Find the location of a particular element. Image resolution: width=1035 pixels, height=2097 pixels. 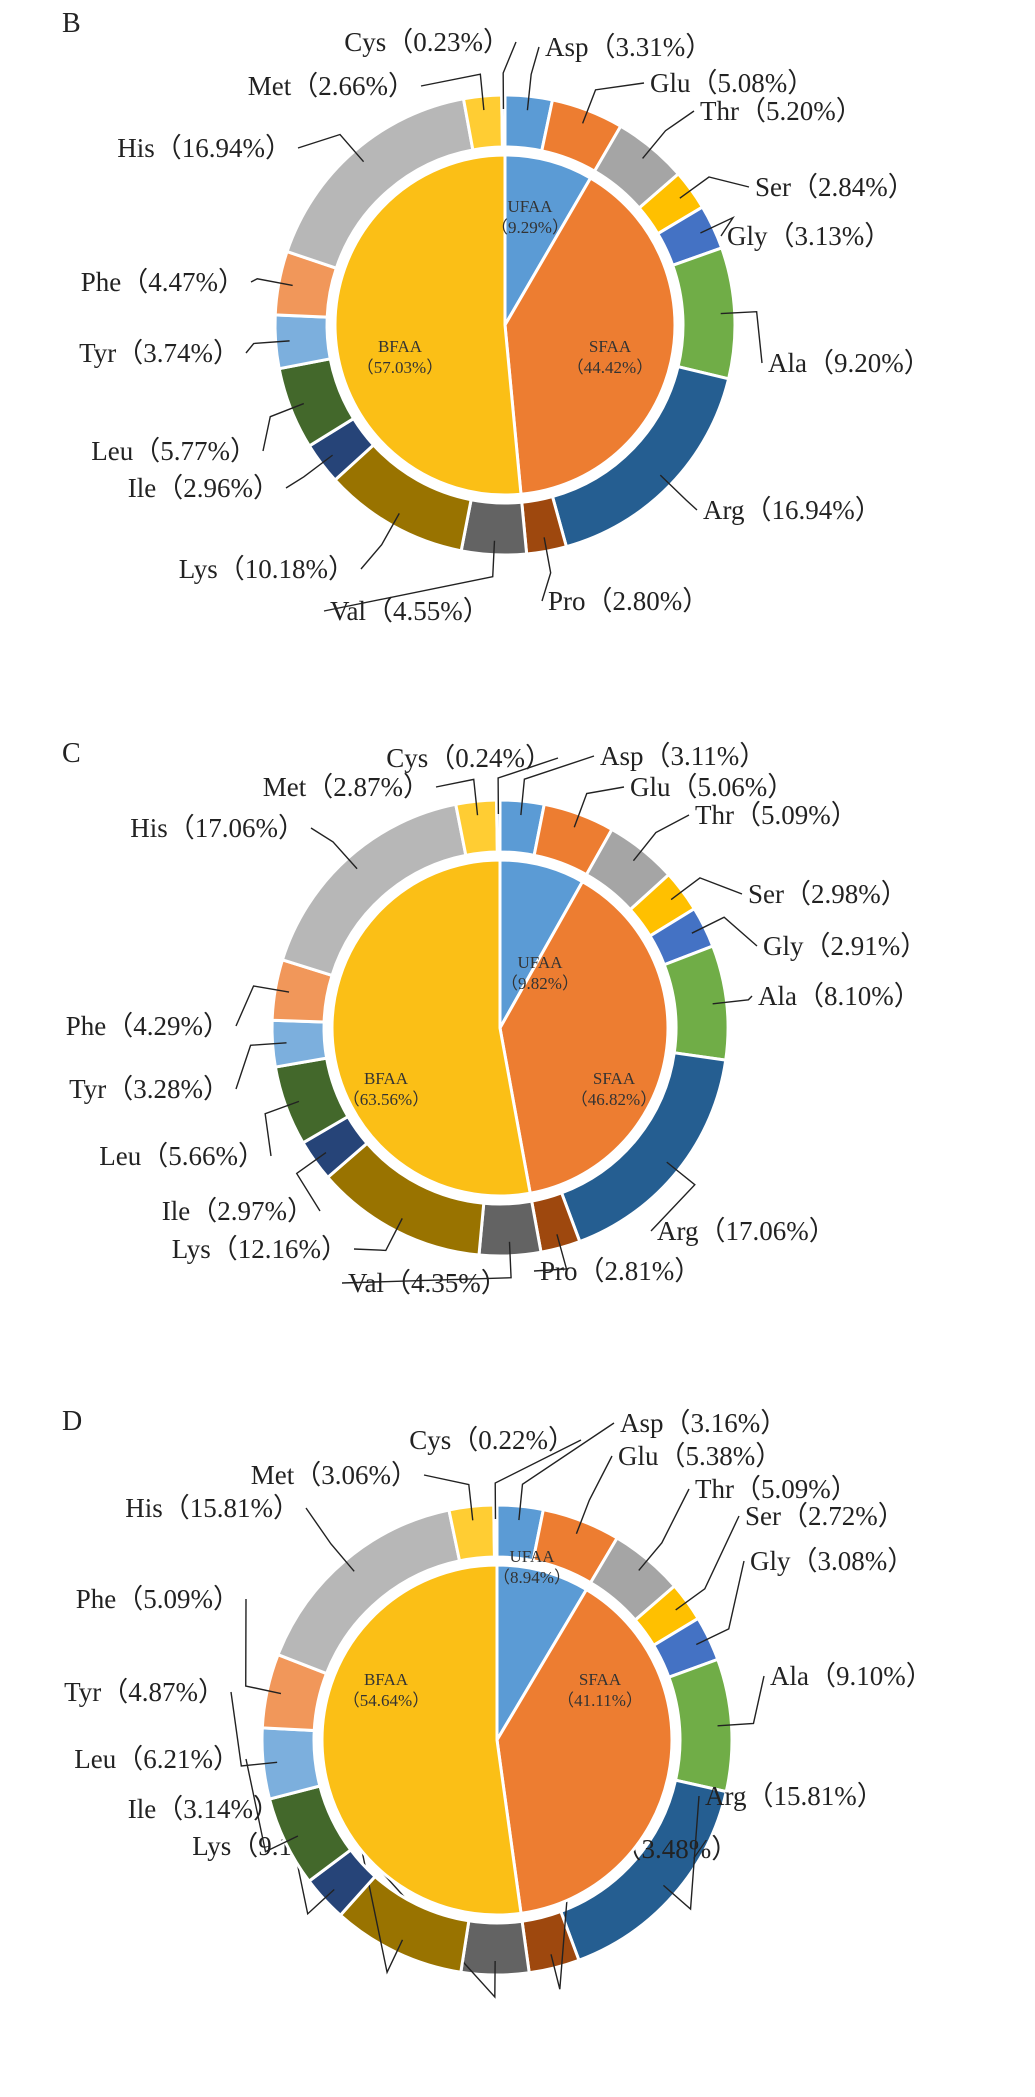

slice-label-gly: Gly（2.91%） is located at coordinates (845, 946).